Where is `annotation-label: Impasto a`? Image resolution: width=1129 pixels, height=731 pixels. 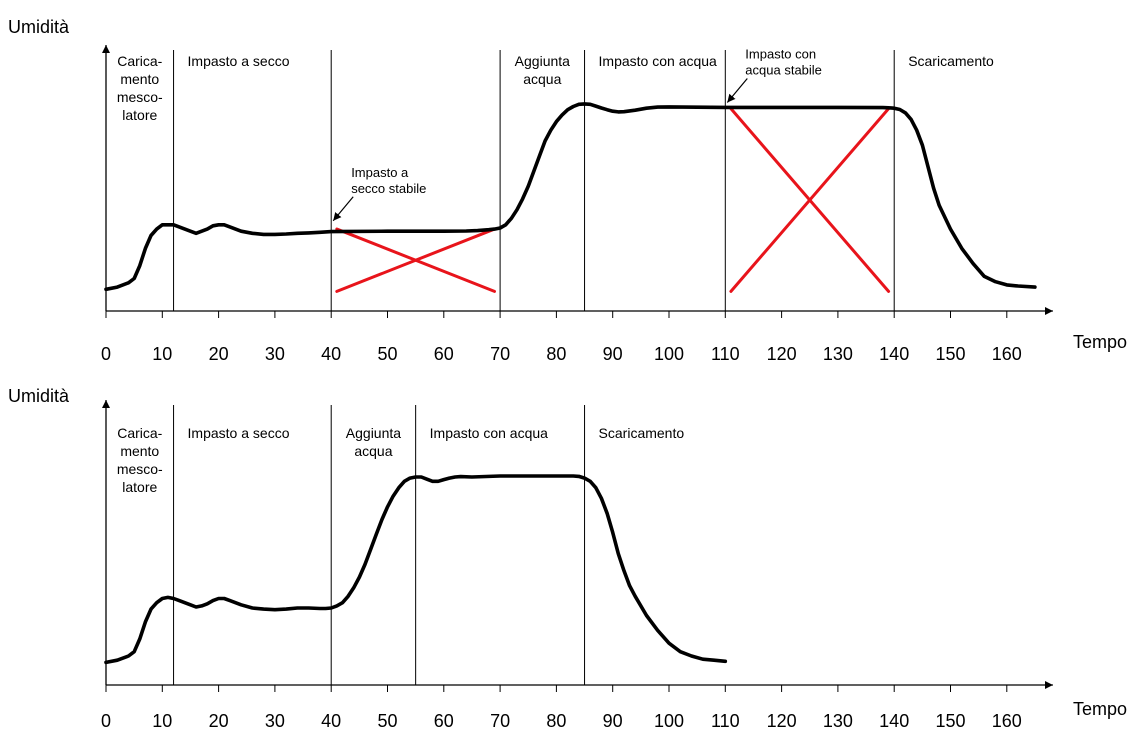 annotation-label: Impasto a is located at coordinates (380, 172).